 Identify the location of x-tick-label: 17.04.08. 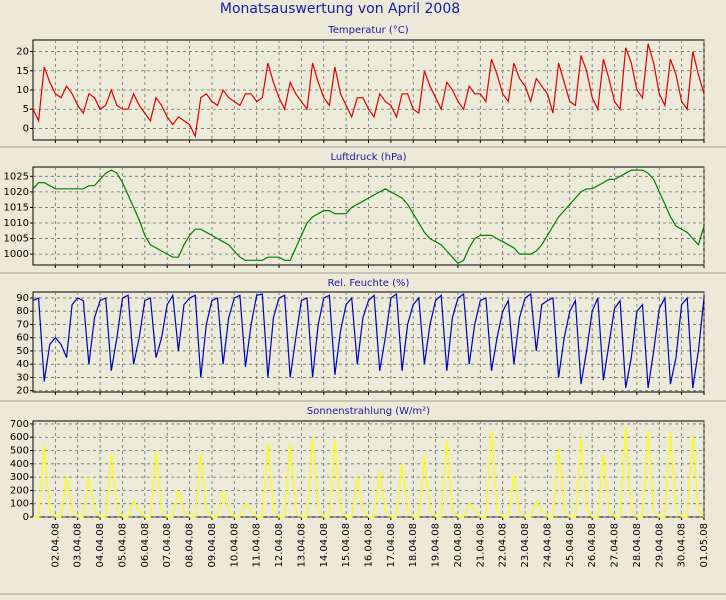
(391, 545).